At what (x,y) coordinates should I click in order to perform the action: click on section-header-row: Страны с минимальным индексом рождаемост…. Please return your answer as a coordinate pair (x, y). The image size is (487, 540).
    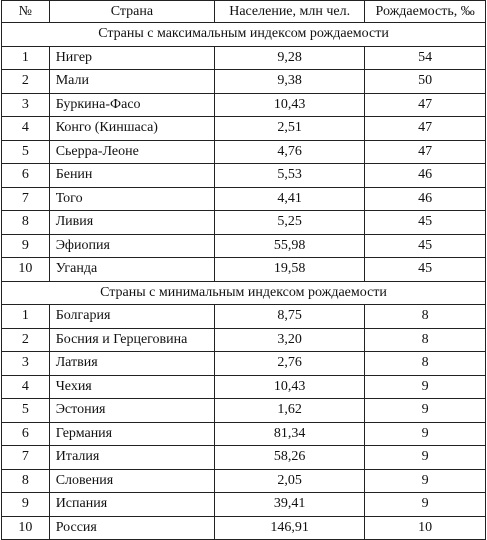
    Looking at the image, I should click on (243, 292).